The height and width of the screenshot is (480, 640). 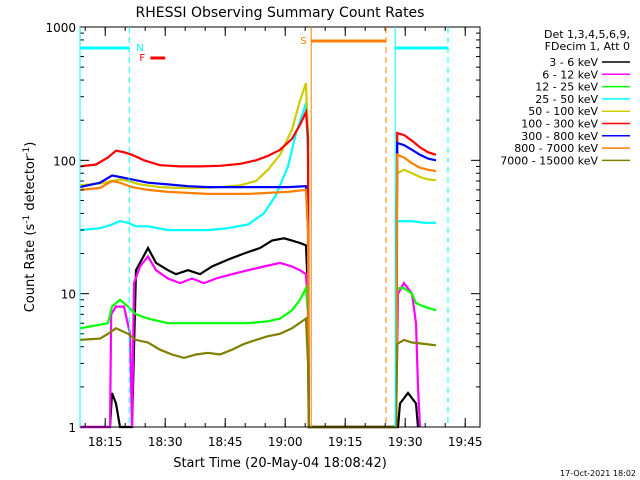 What do you see at coordinates (465, 442) in the screenshot?
I see `x-tick-label: 19:45` at bounding box center [465, 442].